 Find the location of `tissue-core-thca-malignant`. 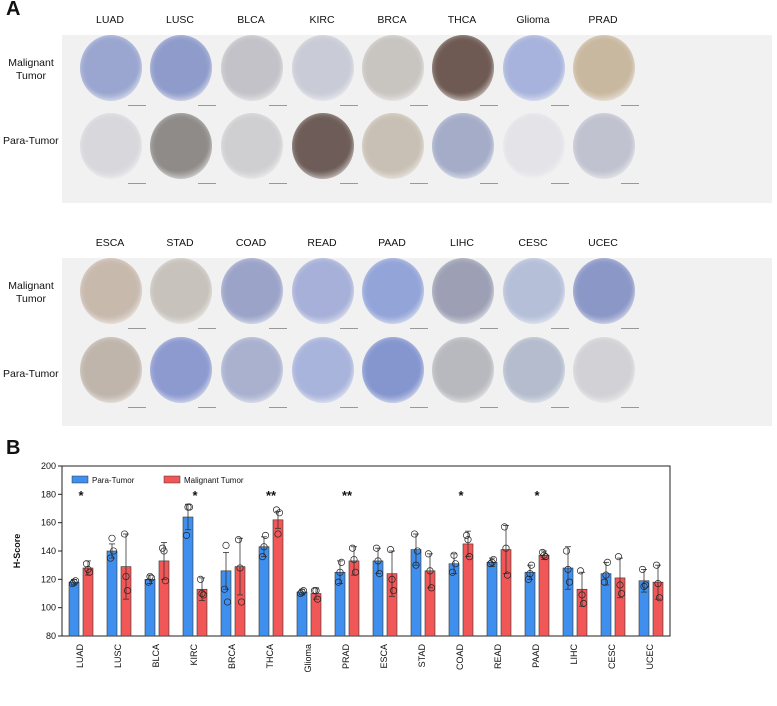

tissue-core-thca-malignant is located at coordinates (463, 68).